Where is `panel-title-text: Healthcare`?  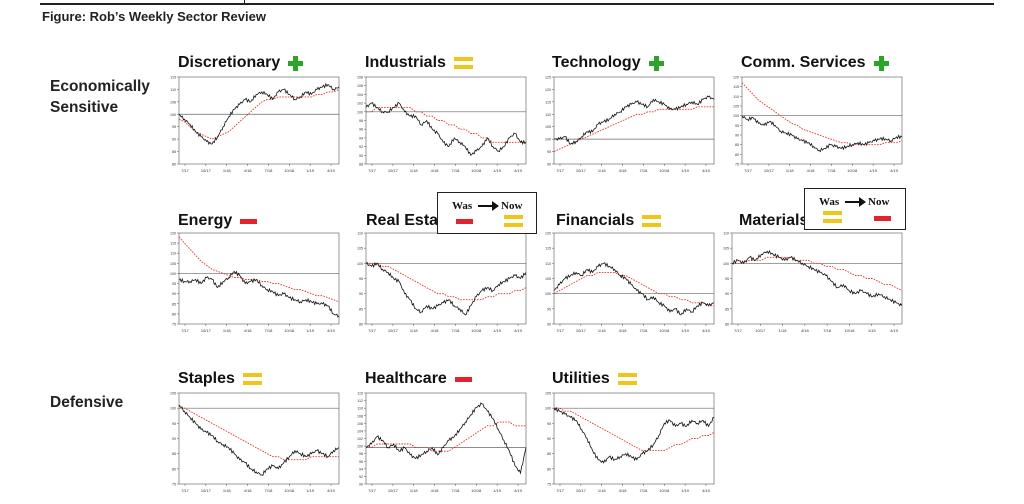 panel-title-text: Healthcare is located at coordinates (406, 378).